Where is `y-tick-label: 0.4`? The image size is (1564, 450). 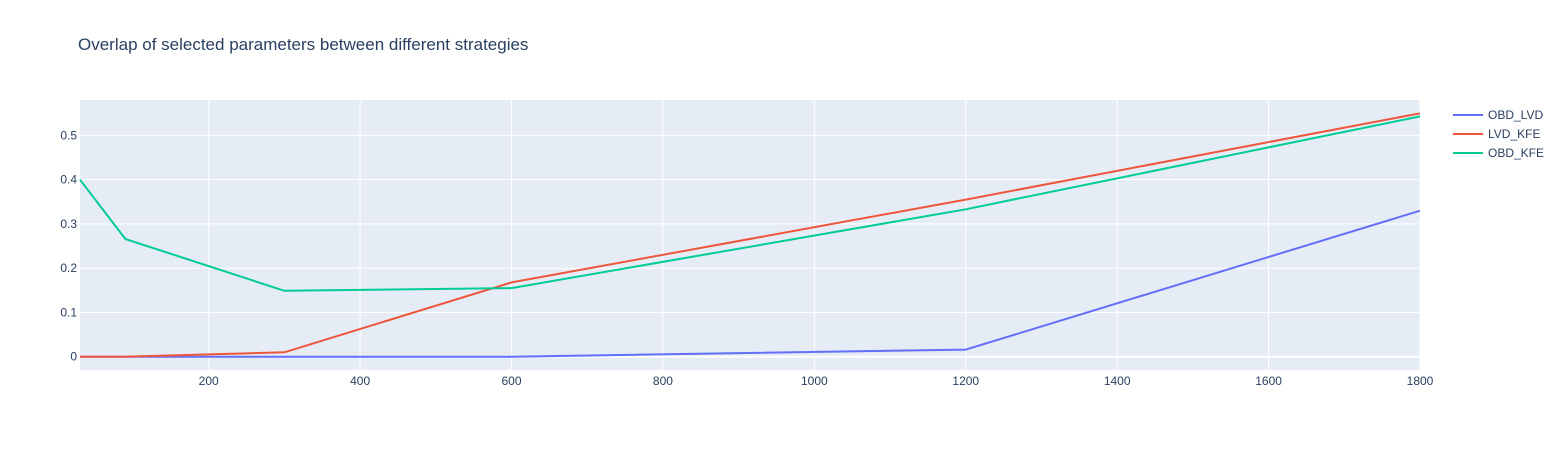
y-tick-label: 0.4 is located at coordinates (68, 180).